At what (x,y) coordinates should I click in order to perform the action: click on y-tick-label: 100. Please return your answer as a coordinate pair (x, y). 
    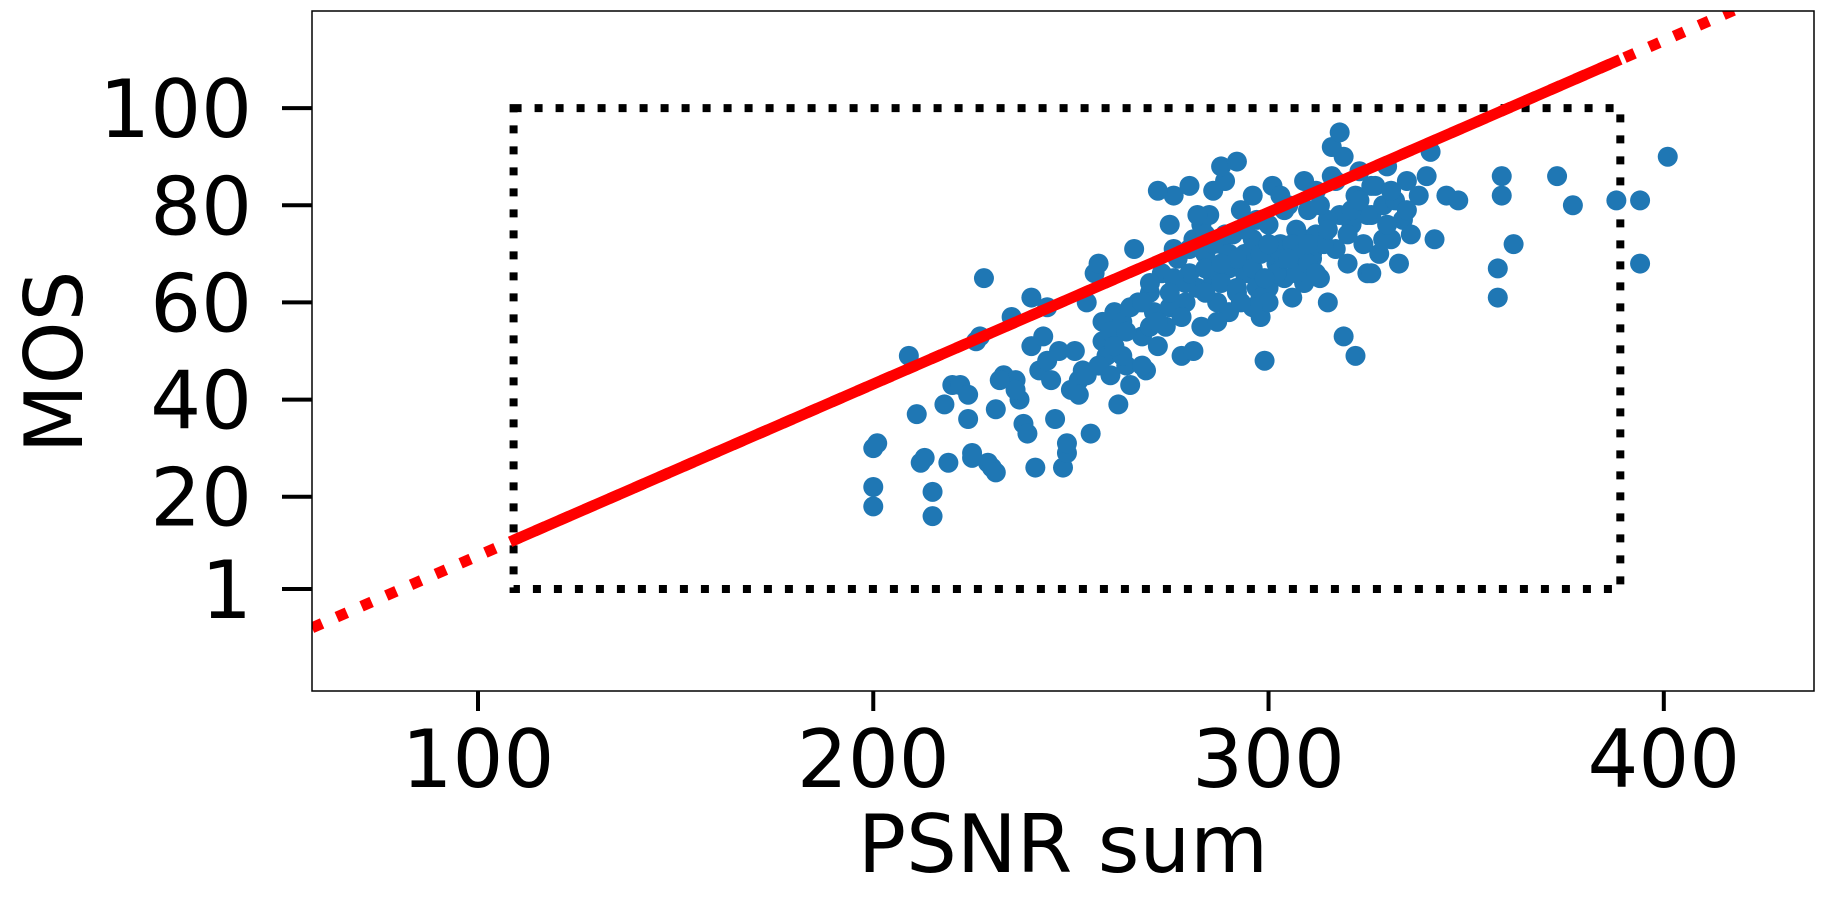
    Looking at the image, I should click on (175, 109).